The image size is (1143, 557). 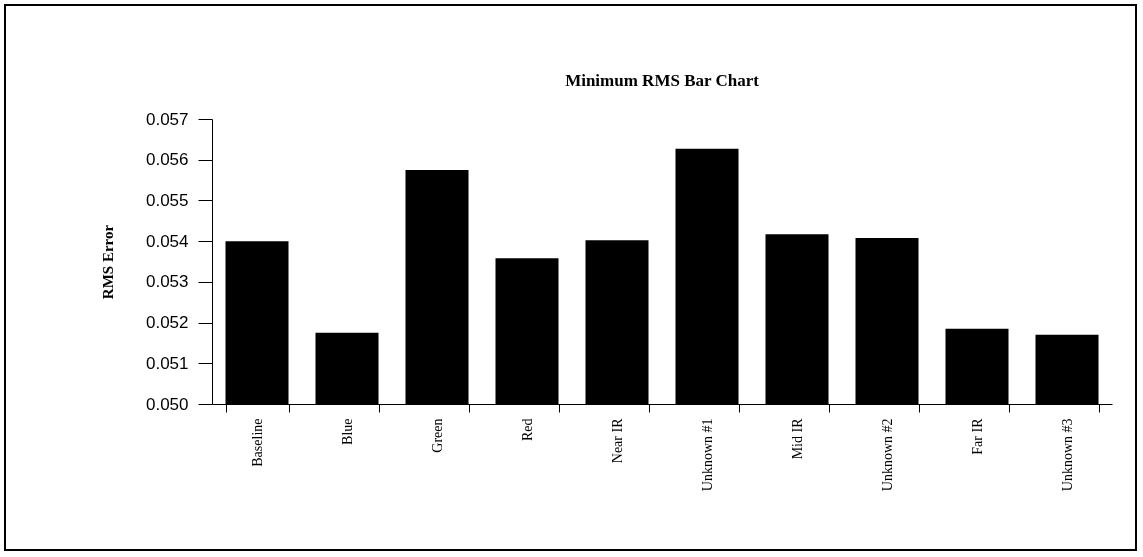 What do you see at coordinates (167, 241) in the screenshot?
I see `y-tick-label: 0.054` at bounding box center [167, 241].